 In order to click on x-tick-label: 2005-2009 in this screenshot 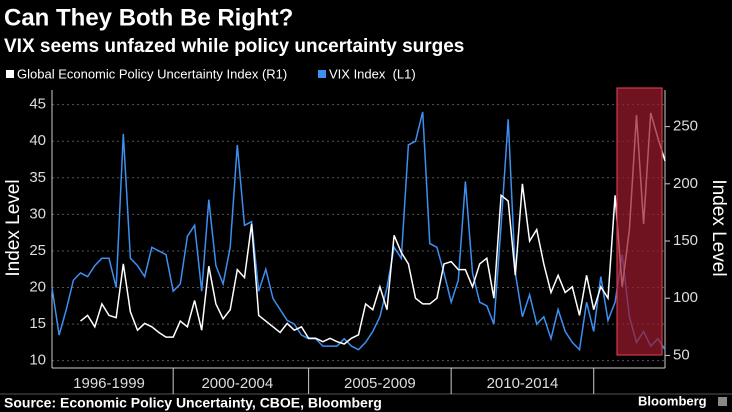, I will do `click(380, 383)`.